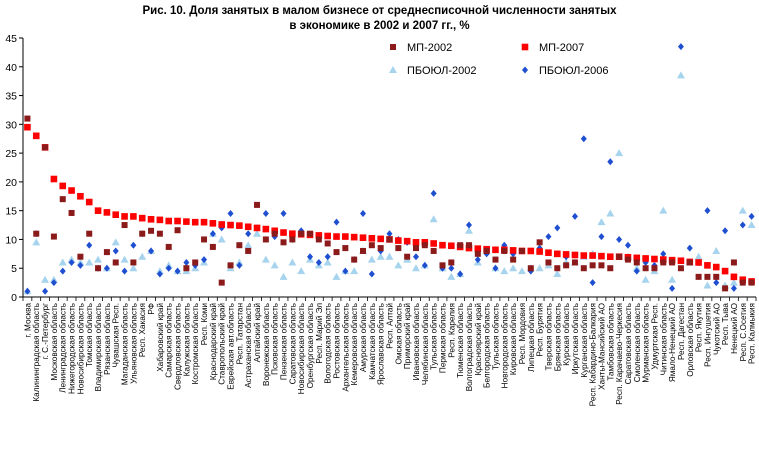 The width and height of the screenshot is (759, 449). What do you see at coordinates (690, 340) in the screenshot?
I see `x-tick-label: Орловская область` at bounding box center [690, 340].